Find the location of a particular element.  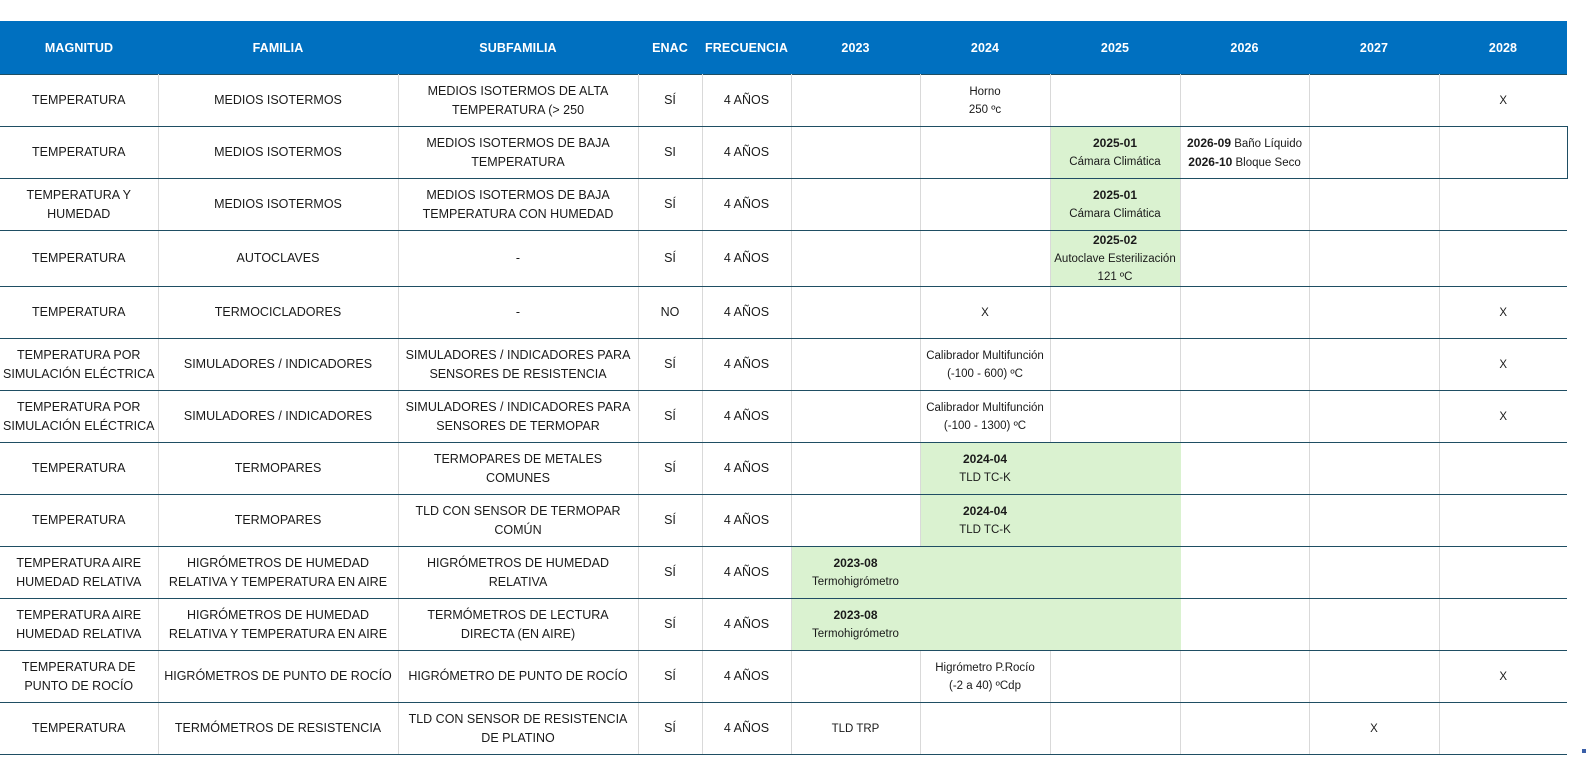

cell-2024: X is located at coordinates (985, 312).